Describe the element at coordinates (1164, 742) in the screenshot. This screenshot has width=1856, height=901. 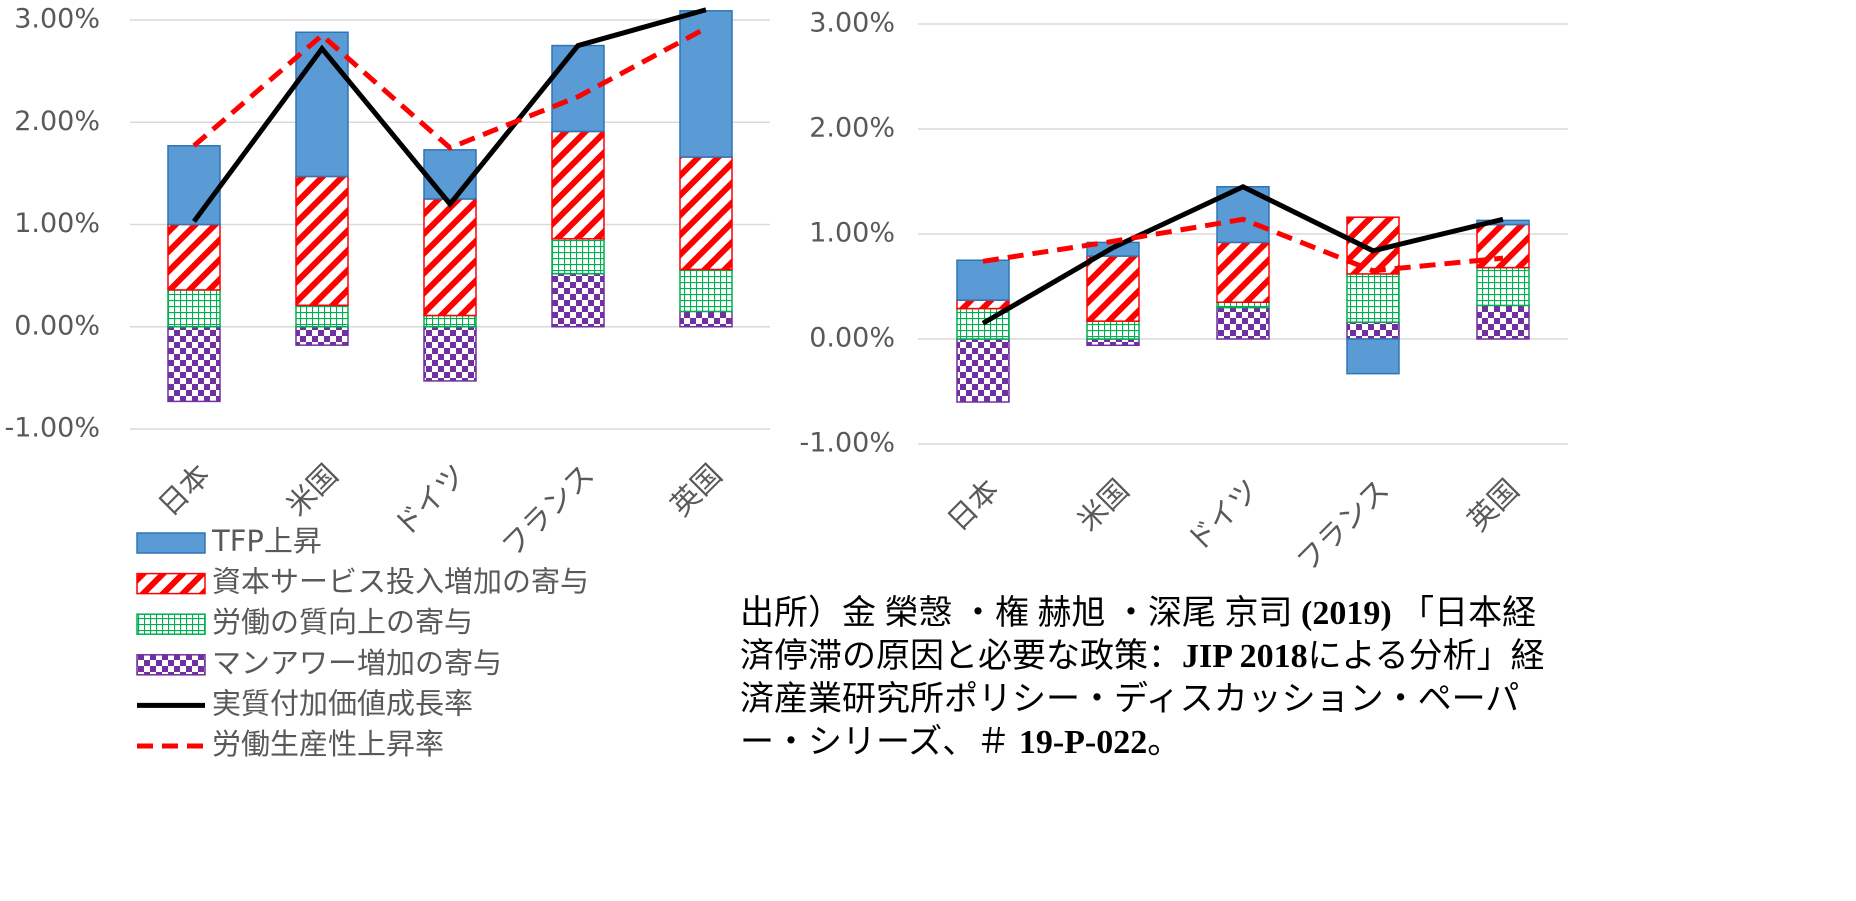
I see `source-part: 。` at that location.